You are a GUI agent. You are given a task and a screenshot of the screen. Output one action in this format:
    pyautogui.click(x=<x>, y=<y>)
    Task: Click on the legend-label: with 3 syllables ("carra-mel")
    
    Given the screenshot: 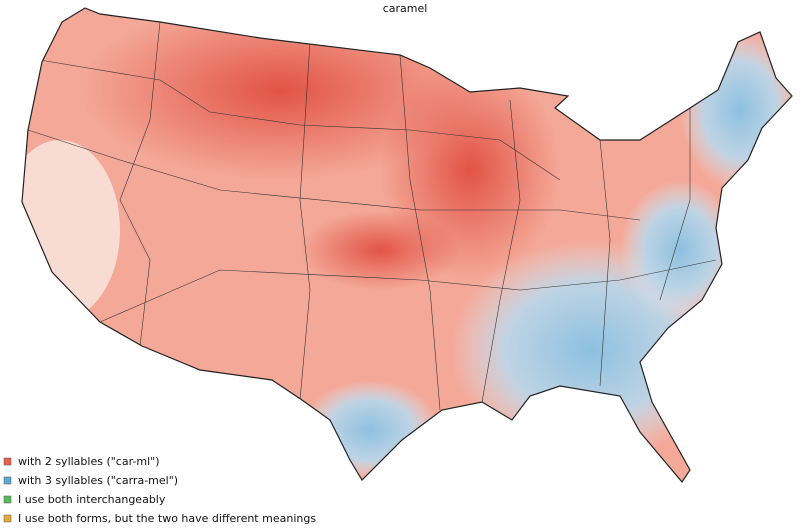 What is the action you would take?
    pyautogui.click(x=98, y=480)
    